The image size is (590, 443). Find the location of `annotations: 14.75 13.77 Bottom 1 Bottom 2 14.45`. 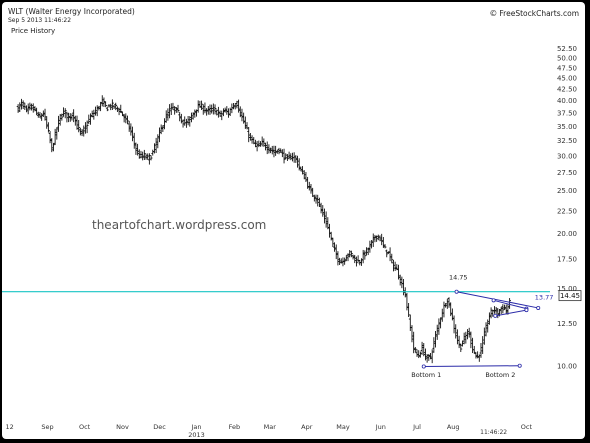

annotations: 14.75 13.77 Bottom 1 Bottom 2 14.45 is located at coordinates (496, 326).